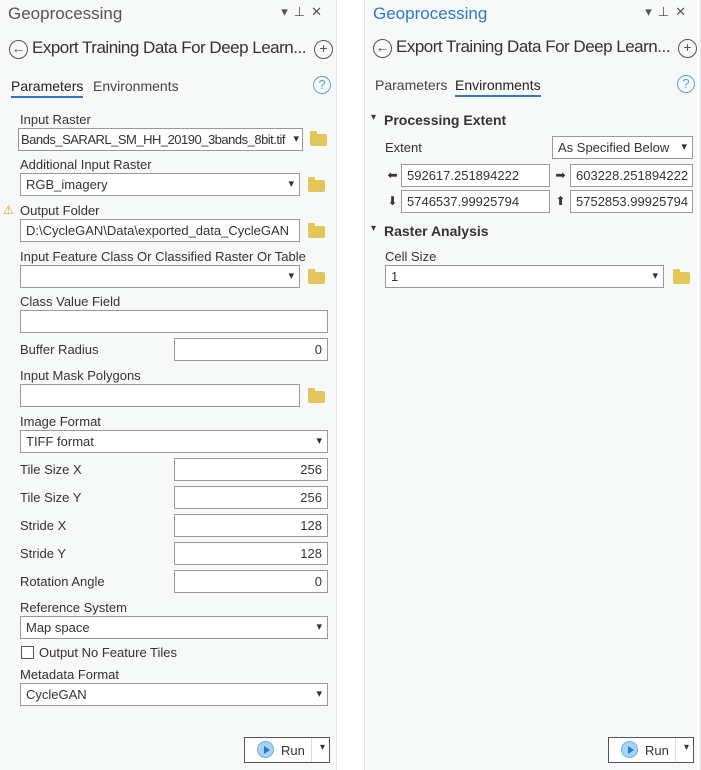 The width and height of the screenshot is (701, 770). I want to click on arrow-down-icon: ⬇, so click(392, 201).